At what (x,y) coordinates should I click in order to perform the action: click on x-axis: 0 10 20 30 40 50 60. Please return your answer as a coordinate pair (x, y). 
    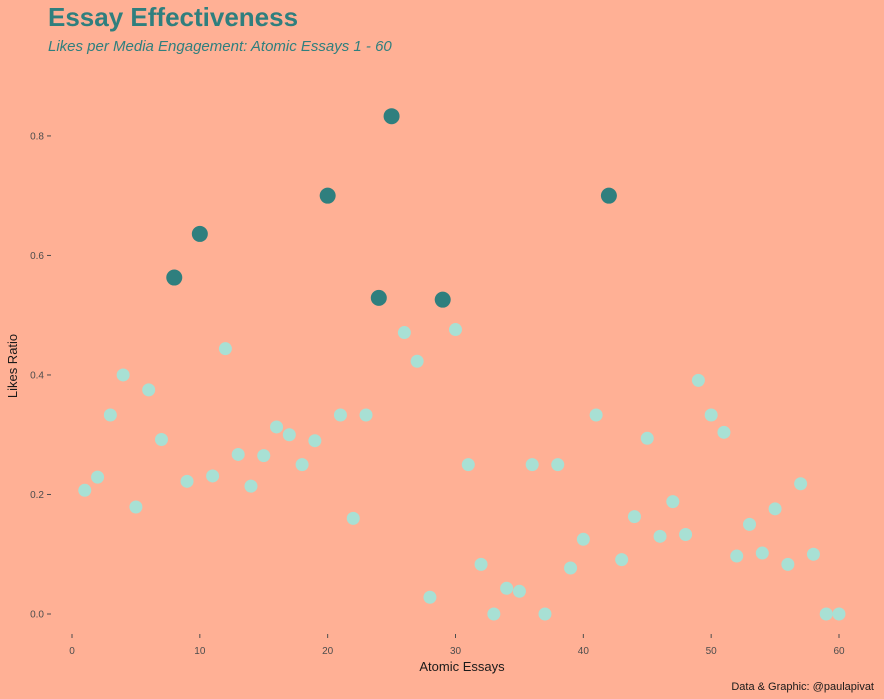
    Looking at the image, I should click on (457, 645).